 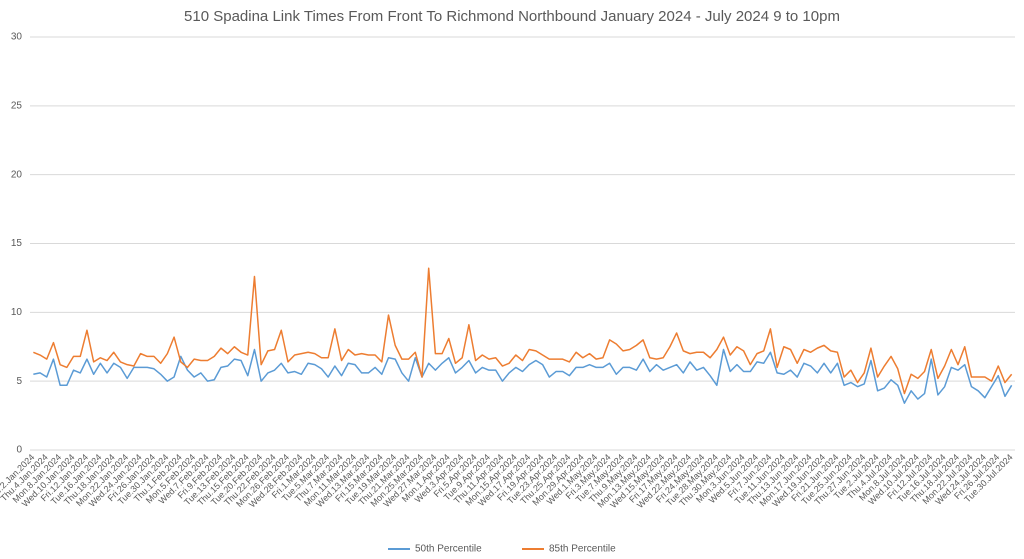 What do you see at coordinates (448, 549) in the screenshot?
I see `legend-label: 50th Percentile` at bounding box center [448, 549].